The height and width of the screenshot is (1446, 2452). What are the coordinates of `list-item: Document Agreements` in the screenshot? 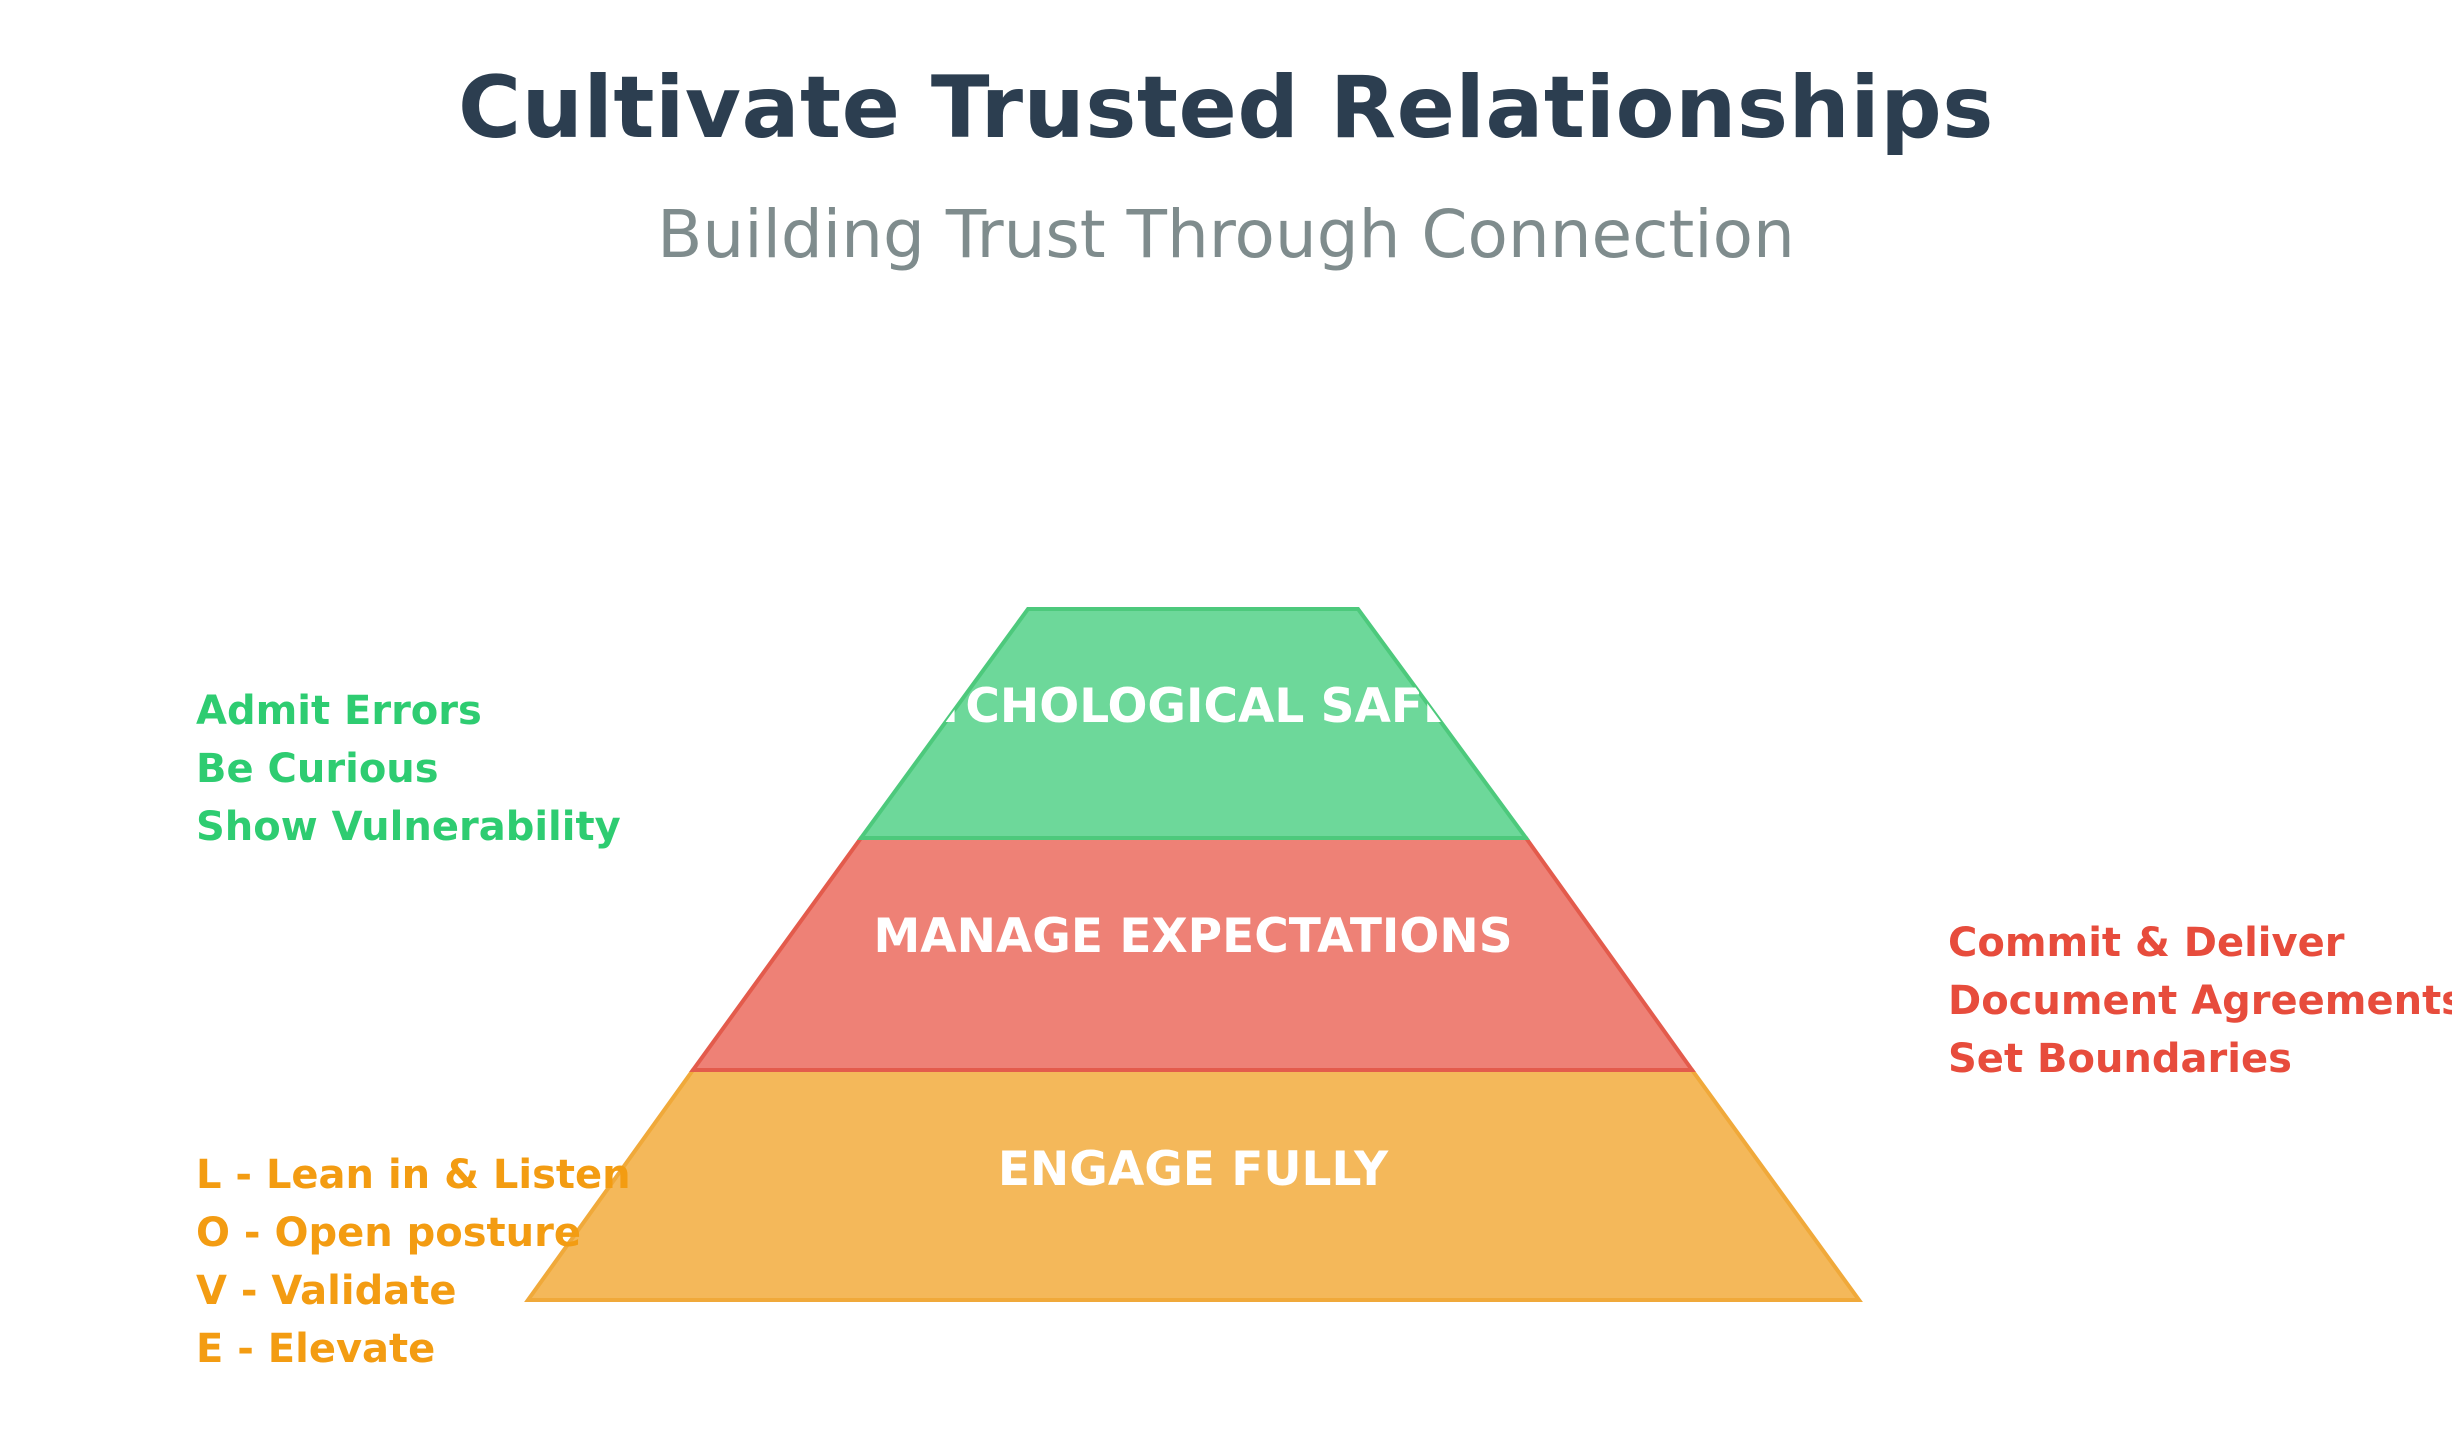 It's located at (2200, 1001).